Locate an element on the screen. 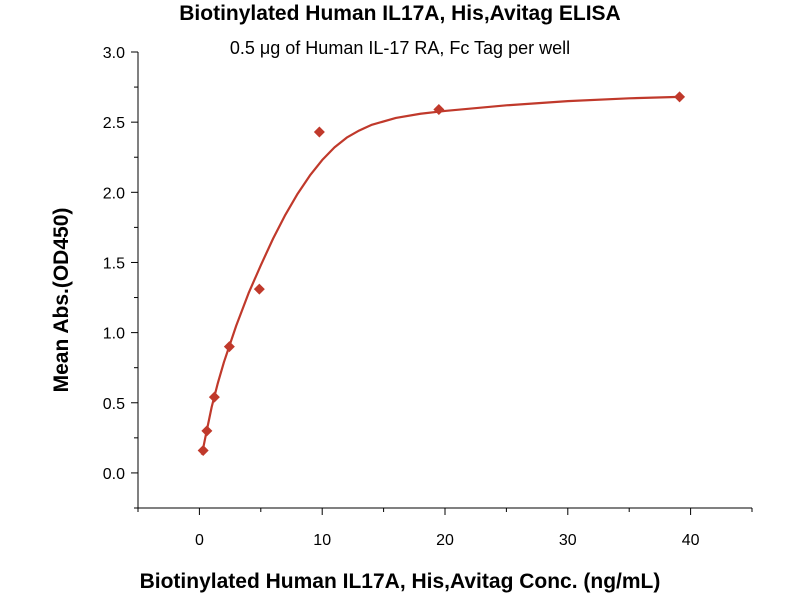  y-tick-label: 1.5 is located at coordinates (114, 263).